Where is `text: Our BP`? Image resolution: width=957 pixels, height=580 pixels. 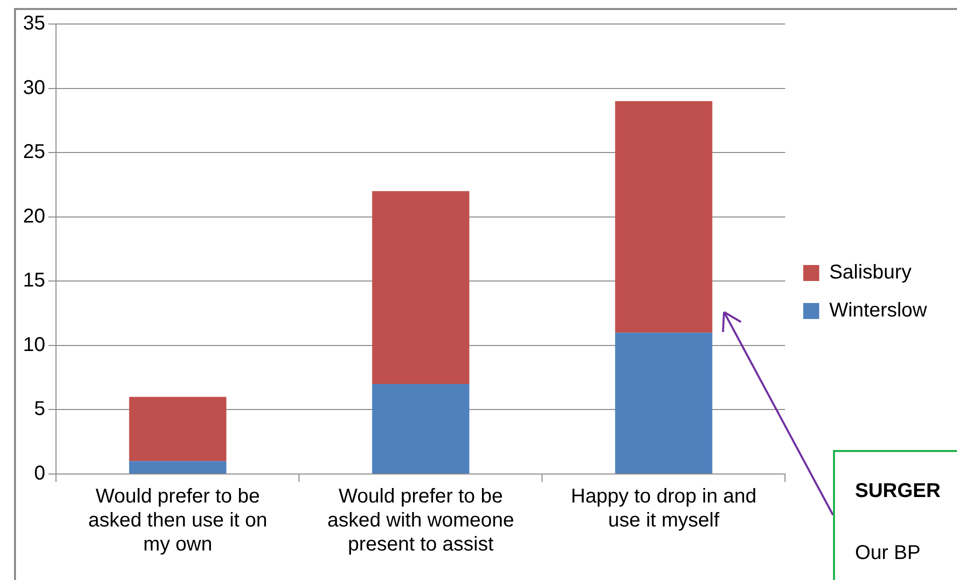
text: Our BP is located at coordinates (888, 553).